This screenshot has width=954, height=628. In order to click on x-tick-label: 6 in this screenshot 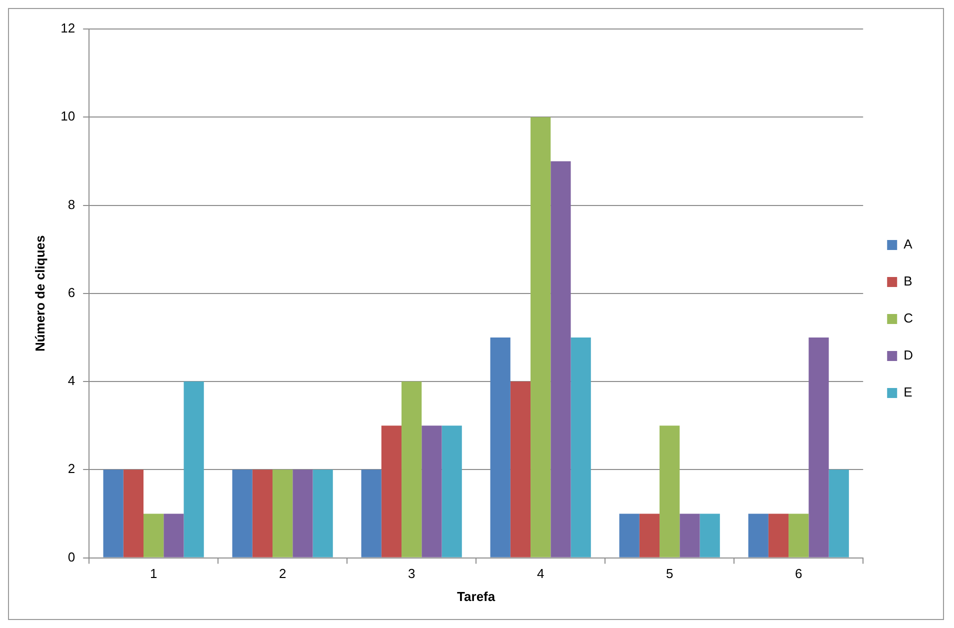, I will do `click(798, 574)`.